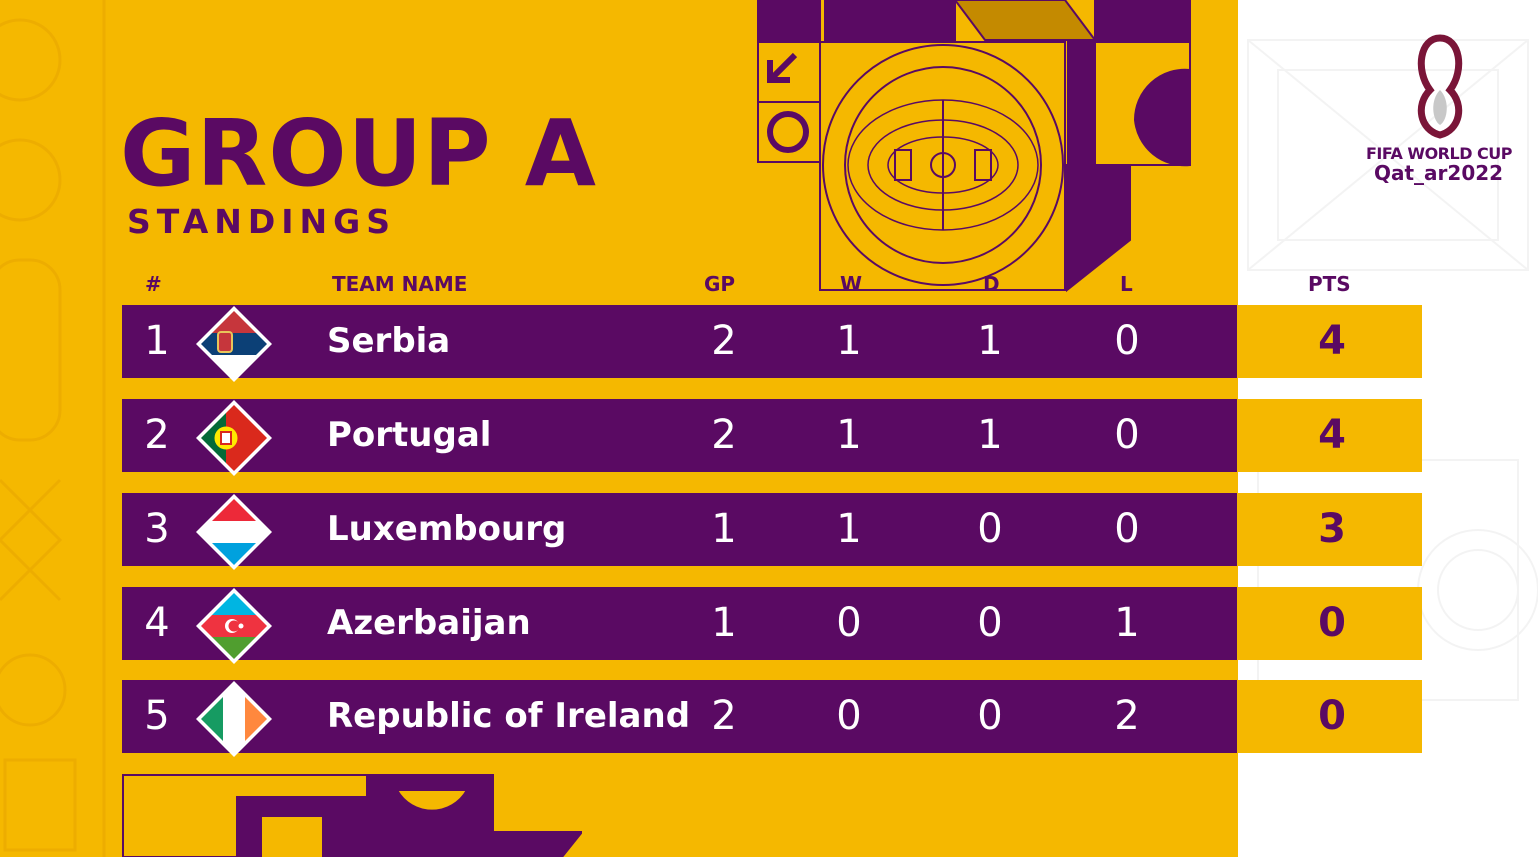  Describe the element at coordinates (157, 529) in the screenshot. I see `rank-cell: 3` at that location.